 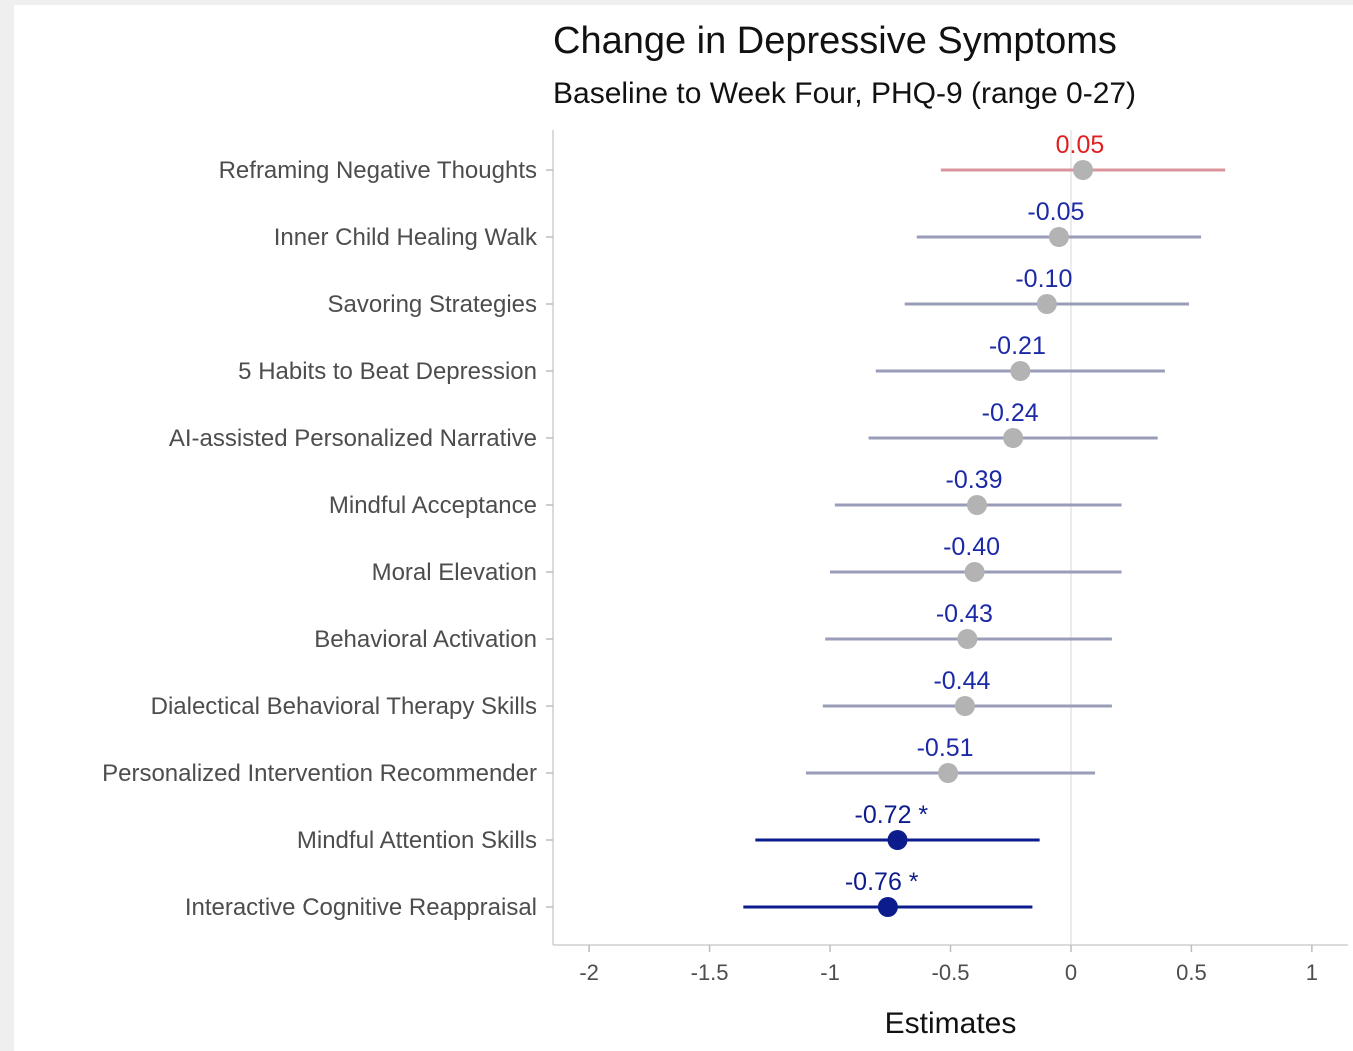 I want to click on value-label: -0.05, so click(x=1055, y=212).